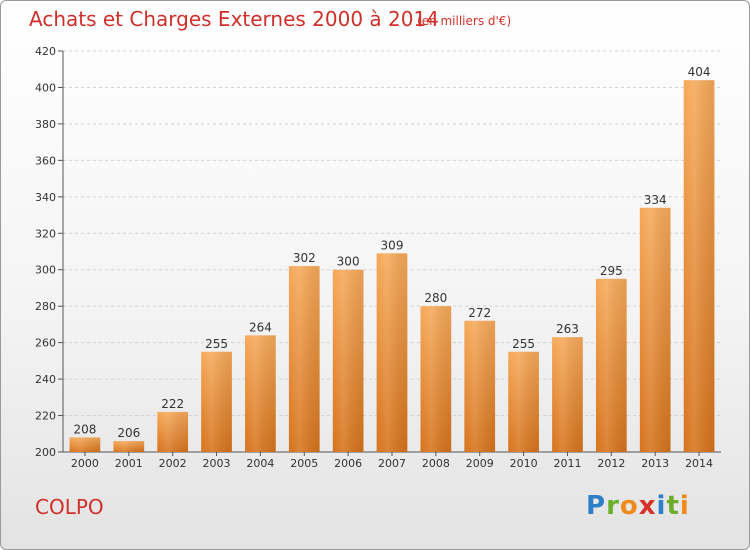 The image size is (750, 550). I want to click on data-label: 309, so click(392, 245).